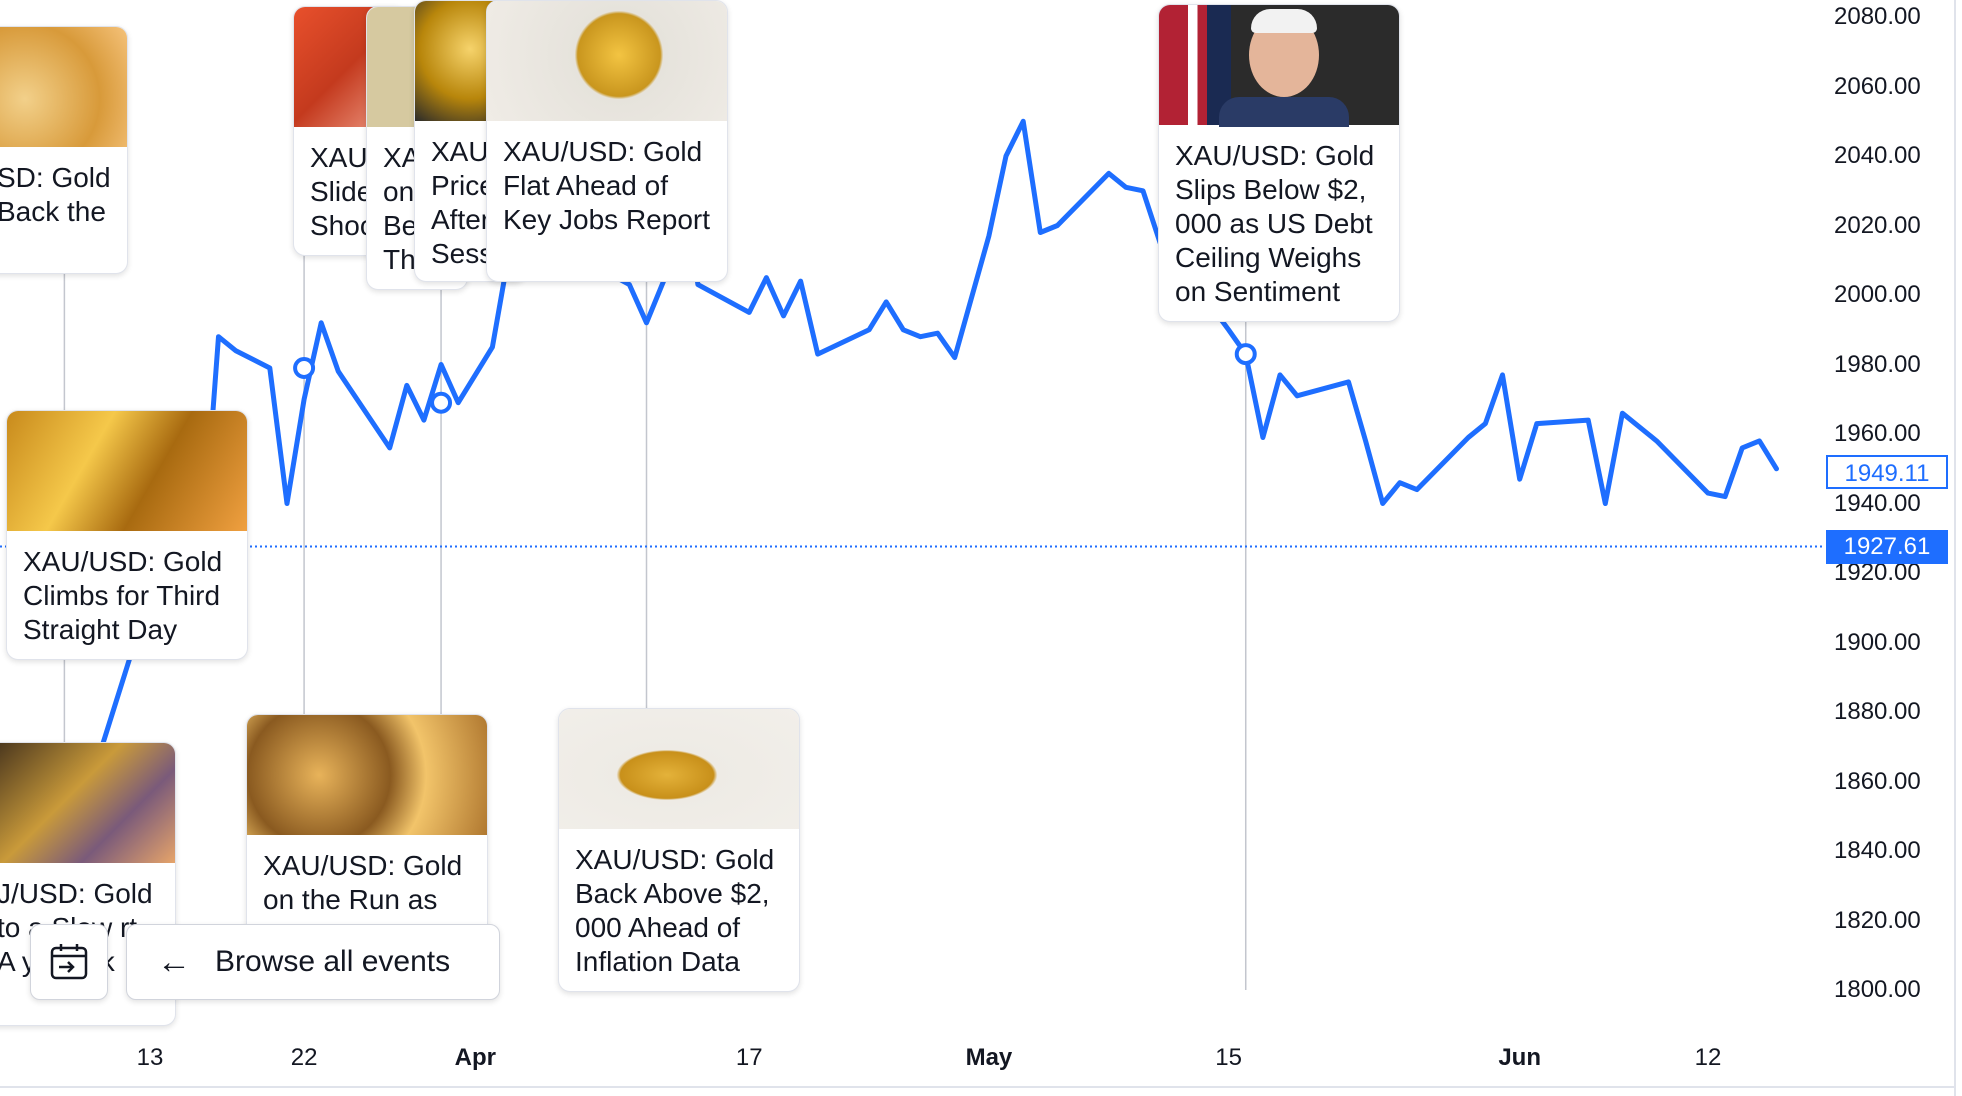  I want to click on event-title: XAU/USD: Gold on the Run as, so click(363, 882).